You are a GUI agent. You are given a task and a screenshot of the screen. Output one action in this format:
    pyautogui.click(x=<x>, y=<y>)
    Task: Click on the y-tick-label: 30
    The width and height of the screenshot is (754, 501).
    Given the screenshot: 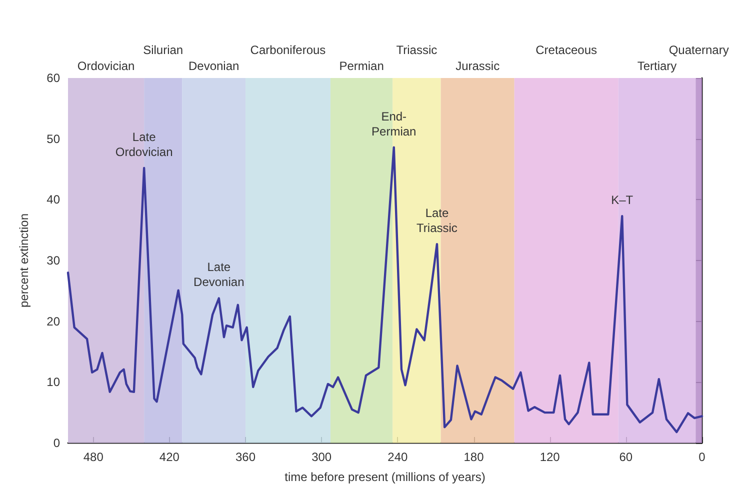 What is the action you would take?
    pyautogui.click(x=53, y=261)
    